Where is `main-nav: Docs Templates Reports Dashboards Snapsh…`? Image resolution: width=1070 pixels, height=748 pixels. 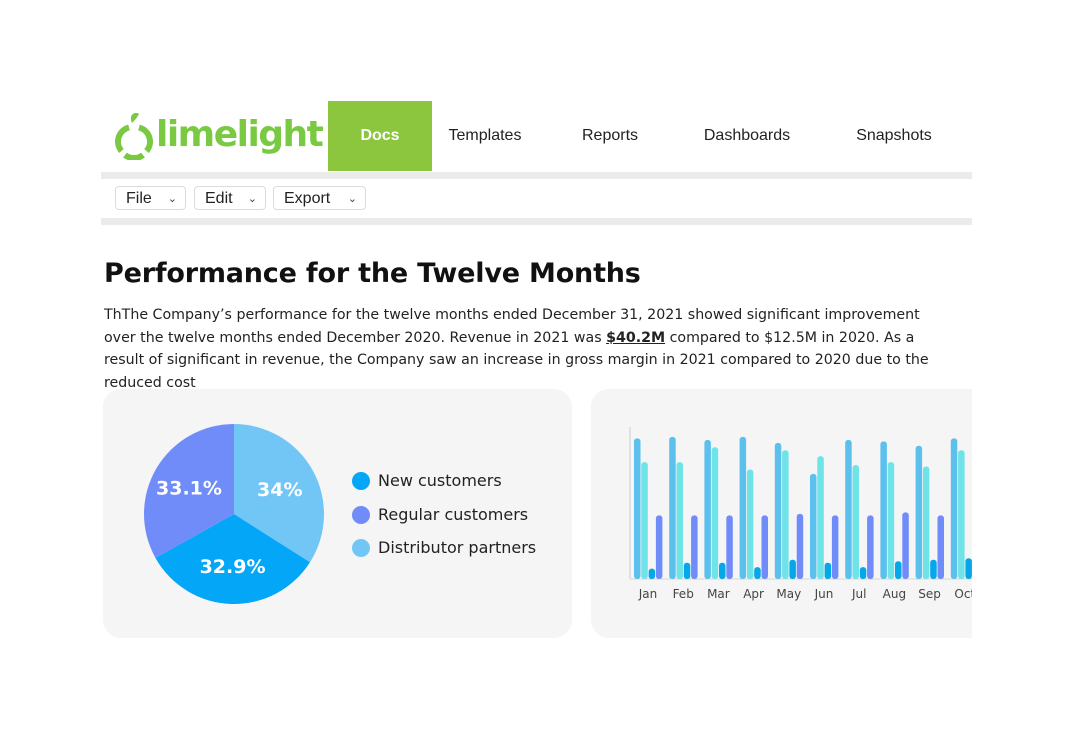 main-nav: Docs Templates Reports Dashboards Snapsh… is located at coordinates (650, 136).